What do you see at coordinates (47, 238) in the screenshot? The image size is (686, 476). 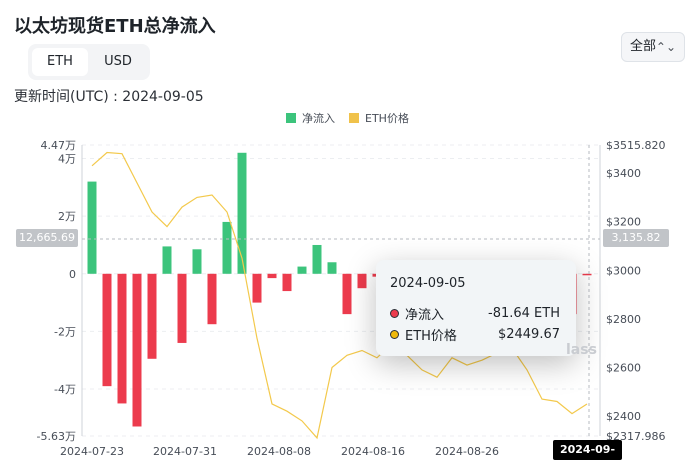 I see `crosshair-left-label: 12,665.69` at bounding box center [47, 238].